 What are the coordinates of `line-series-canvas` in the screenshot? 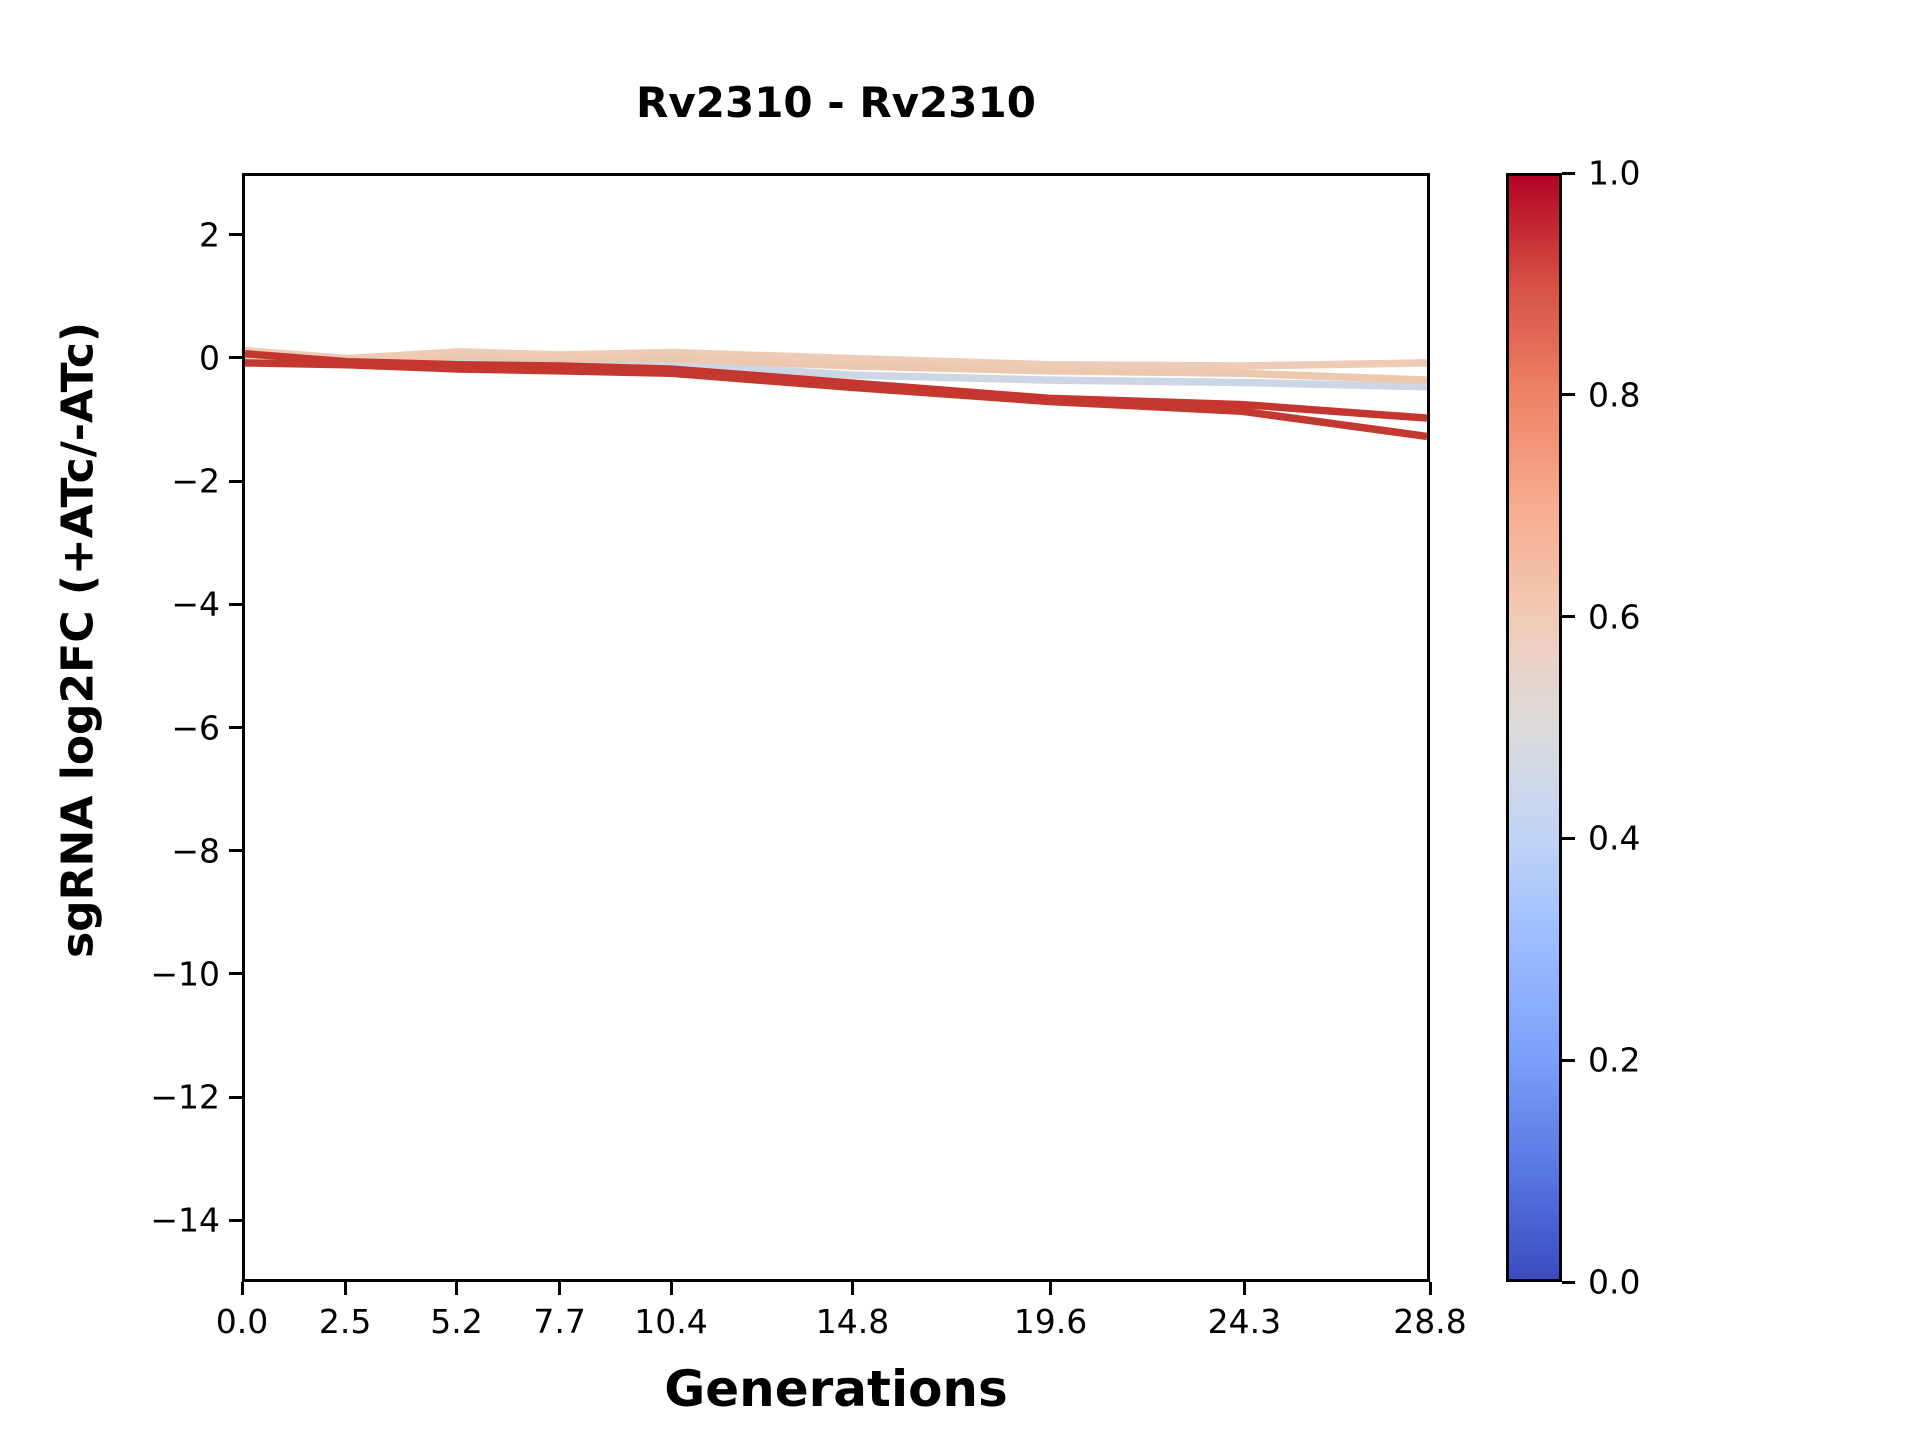 It's located at (836, 393).